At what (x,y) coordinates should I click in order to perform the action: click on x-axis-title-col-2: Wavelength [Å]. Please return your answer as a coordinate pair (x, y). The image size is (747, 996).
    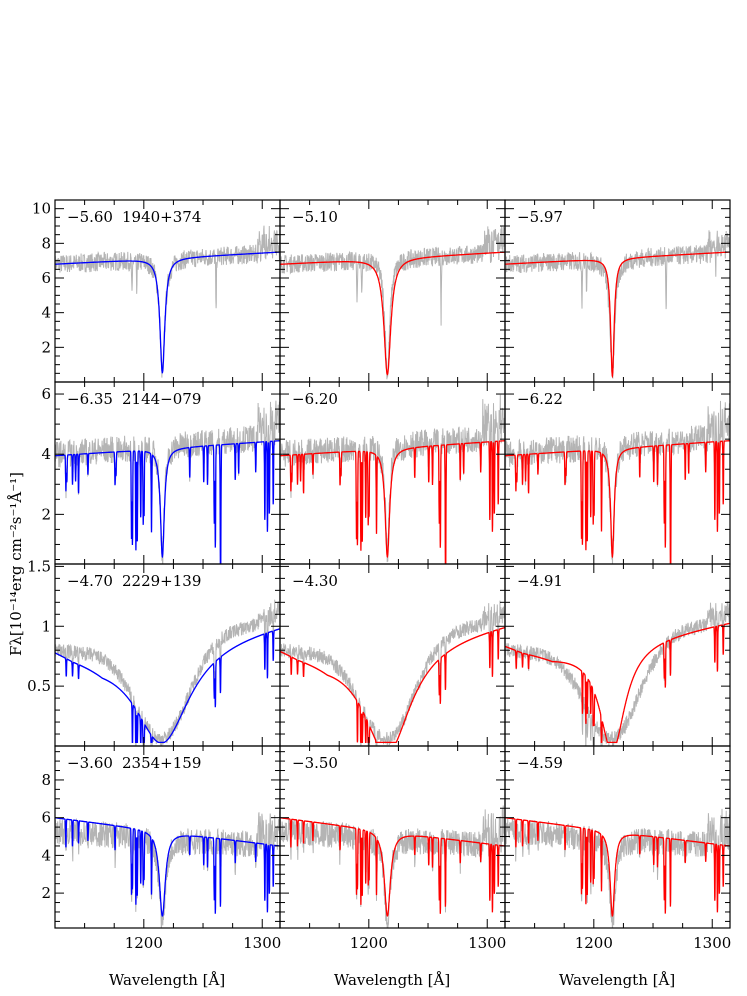
    Looking at the image, I should click on (392, 980).